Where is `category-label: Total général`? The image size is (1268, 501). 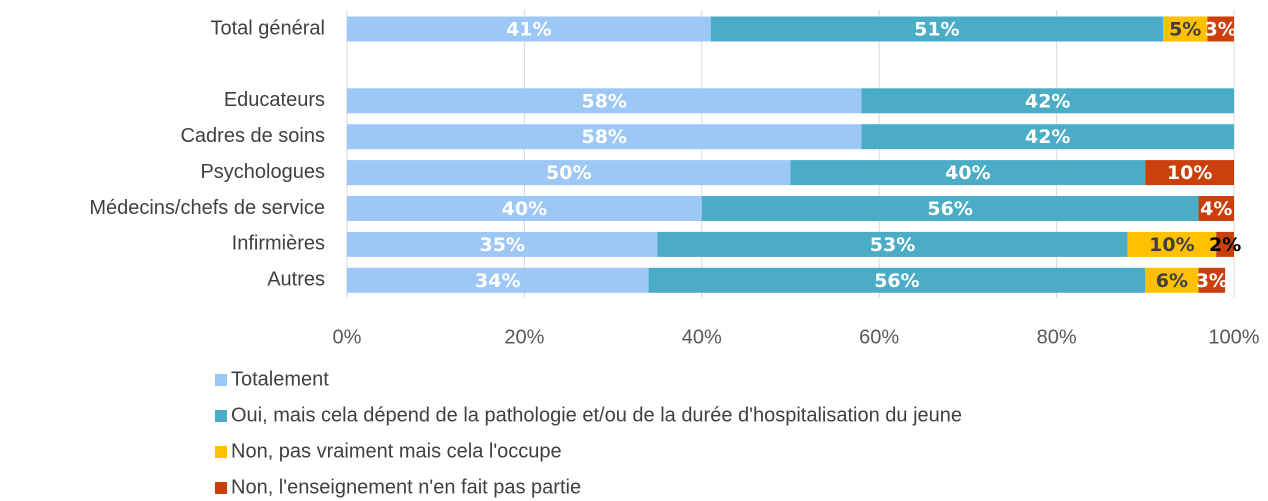
category-label: Total général is located at coordinates (267, 28).